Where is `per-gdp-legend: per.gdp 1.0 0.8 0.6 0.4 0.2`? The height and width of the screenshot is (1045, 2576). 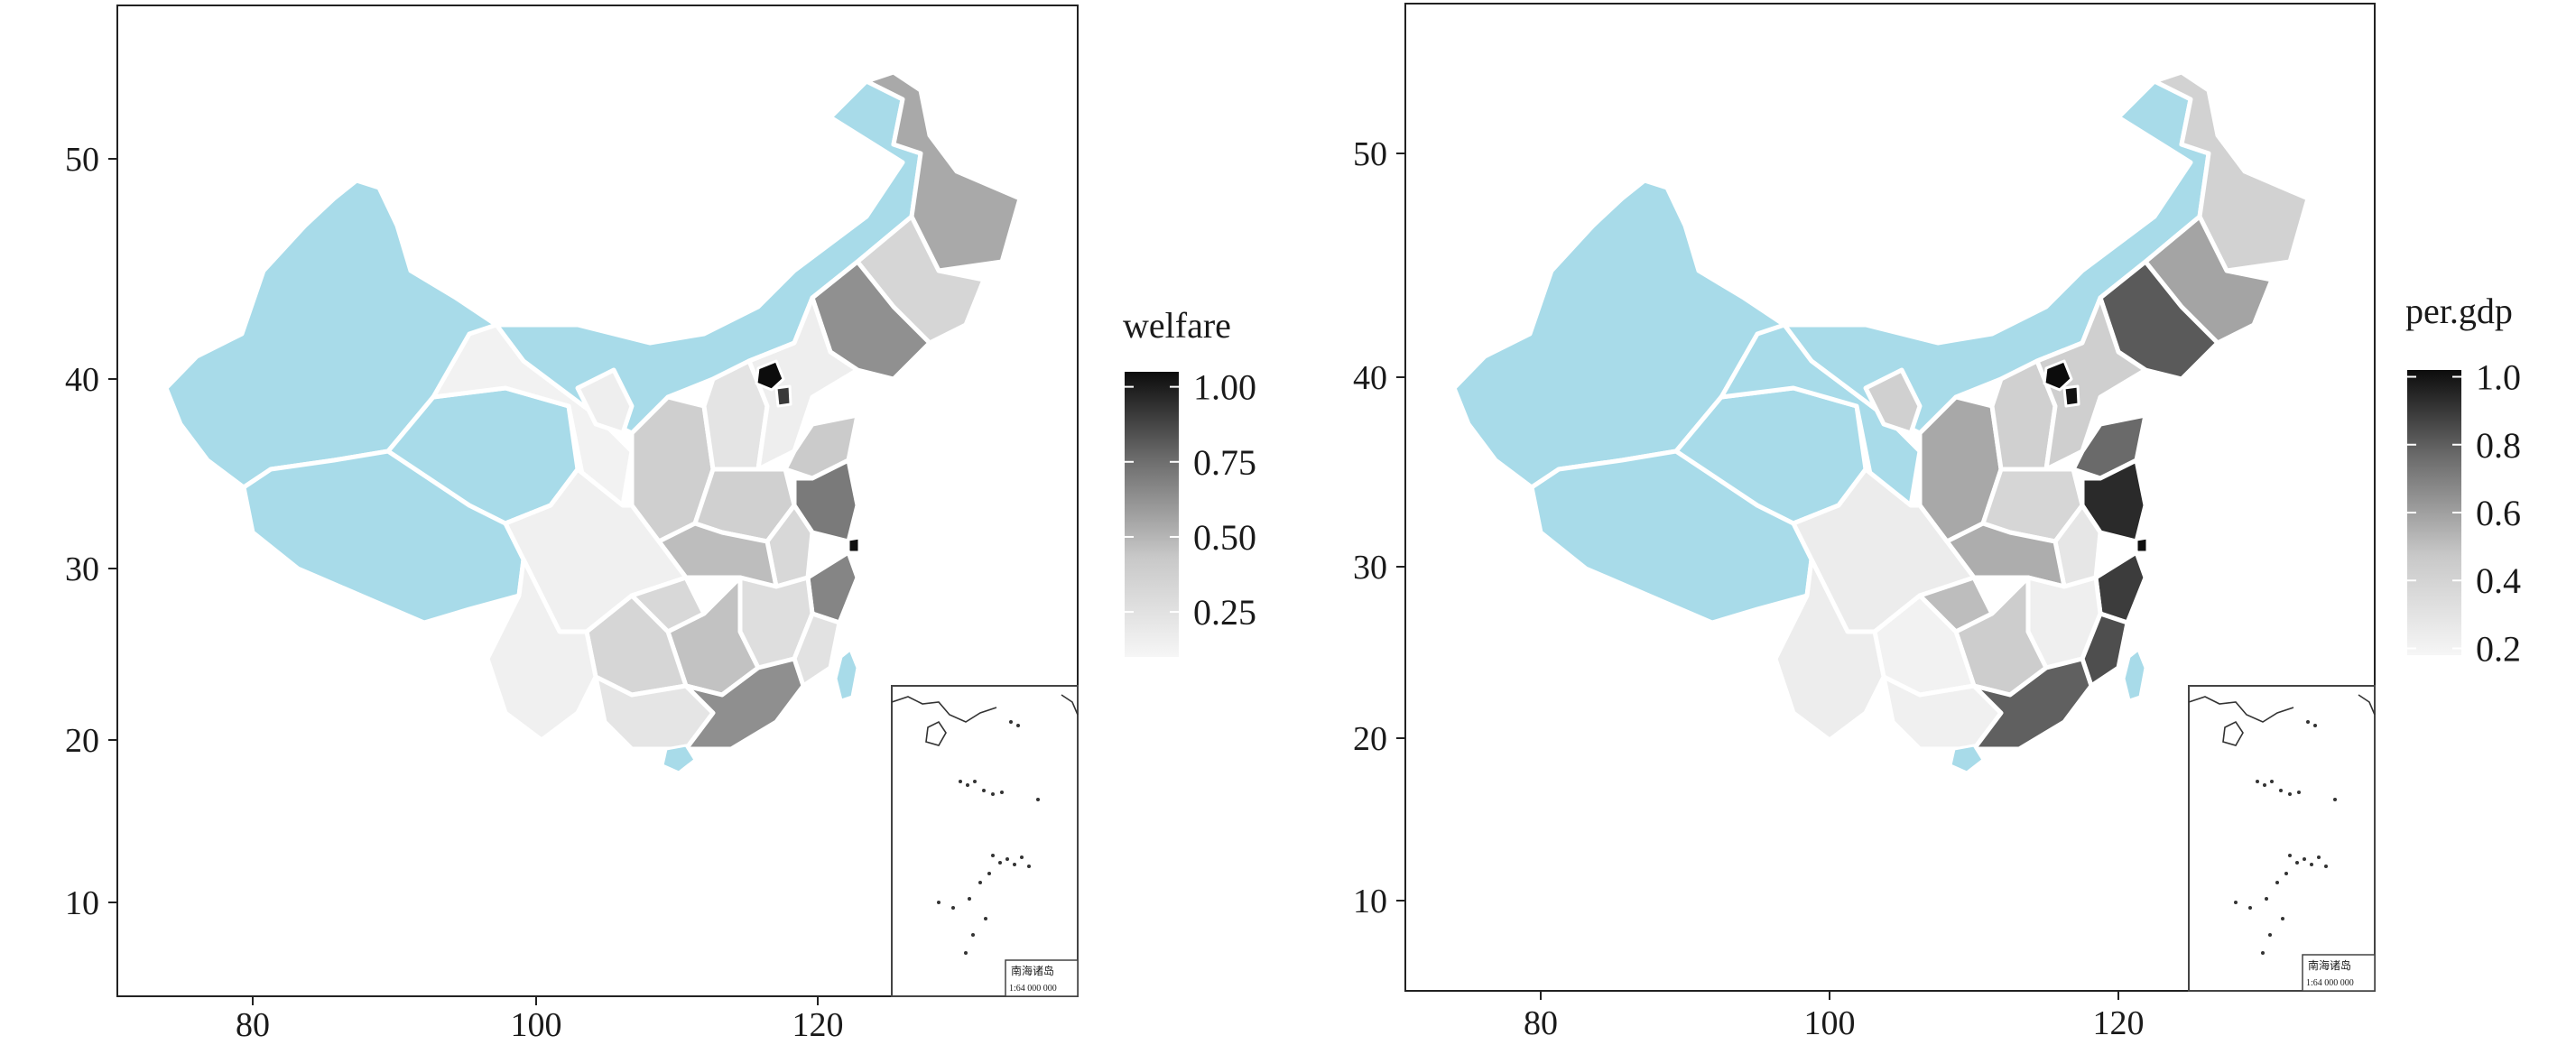 per-gdp-legend: per.gdp 1.0 0.8 0.6 0.4 0.2 is located at coordinates (2463, 480).